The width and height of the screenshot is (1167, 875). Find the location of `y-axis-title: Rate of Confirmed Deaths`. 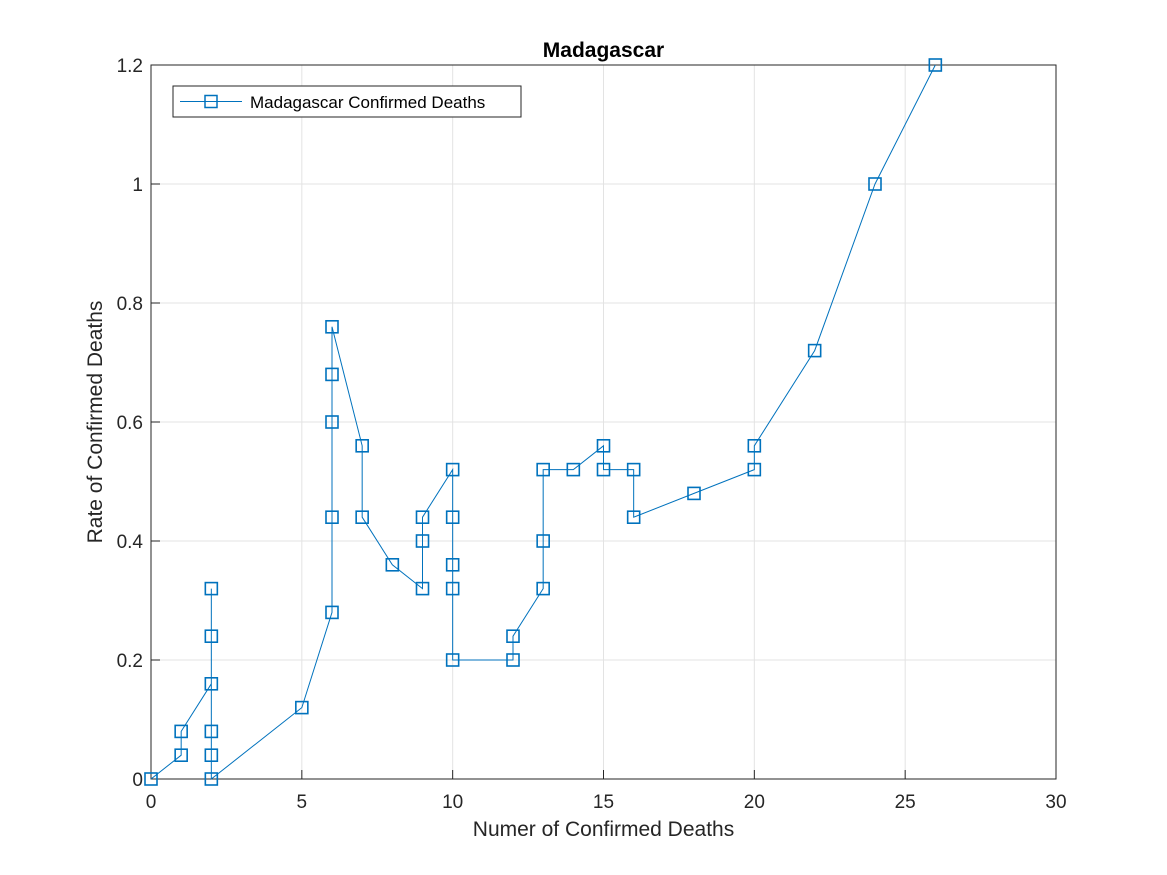

y-axis-title: Rate of Confirmed Deaths is located at coordinates (95, 422).